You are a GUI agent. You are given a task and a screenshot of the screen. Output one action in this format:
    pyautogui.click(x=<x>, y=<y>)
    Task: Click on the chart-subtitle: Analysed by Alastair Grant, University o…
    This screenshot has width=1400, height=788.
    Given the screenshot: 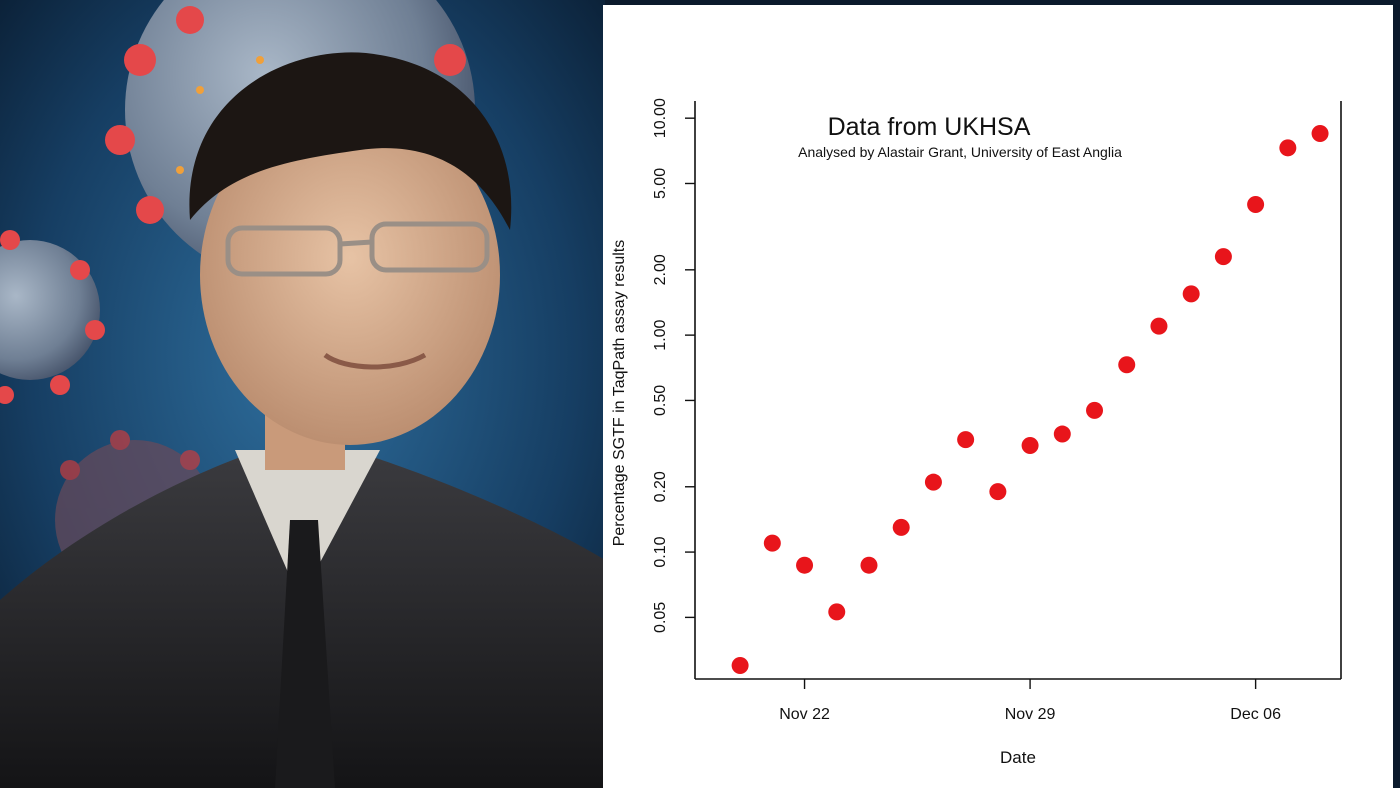 What is the action you would take?
    pyautogui.click(x=960, y=152)
    